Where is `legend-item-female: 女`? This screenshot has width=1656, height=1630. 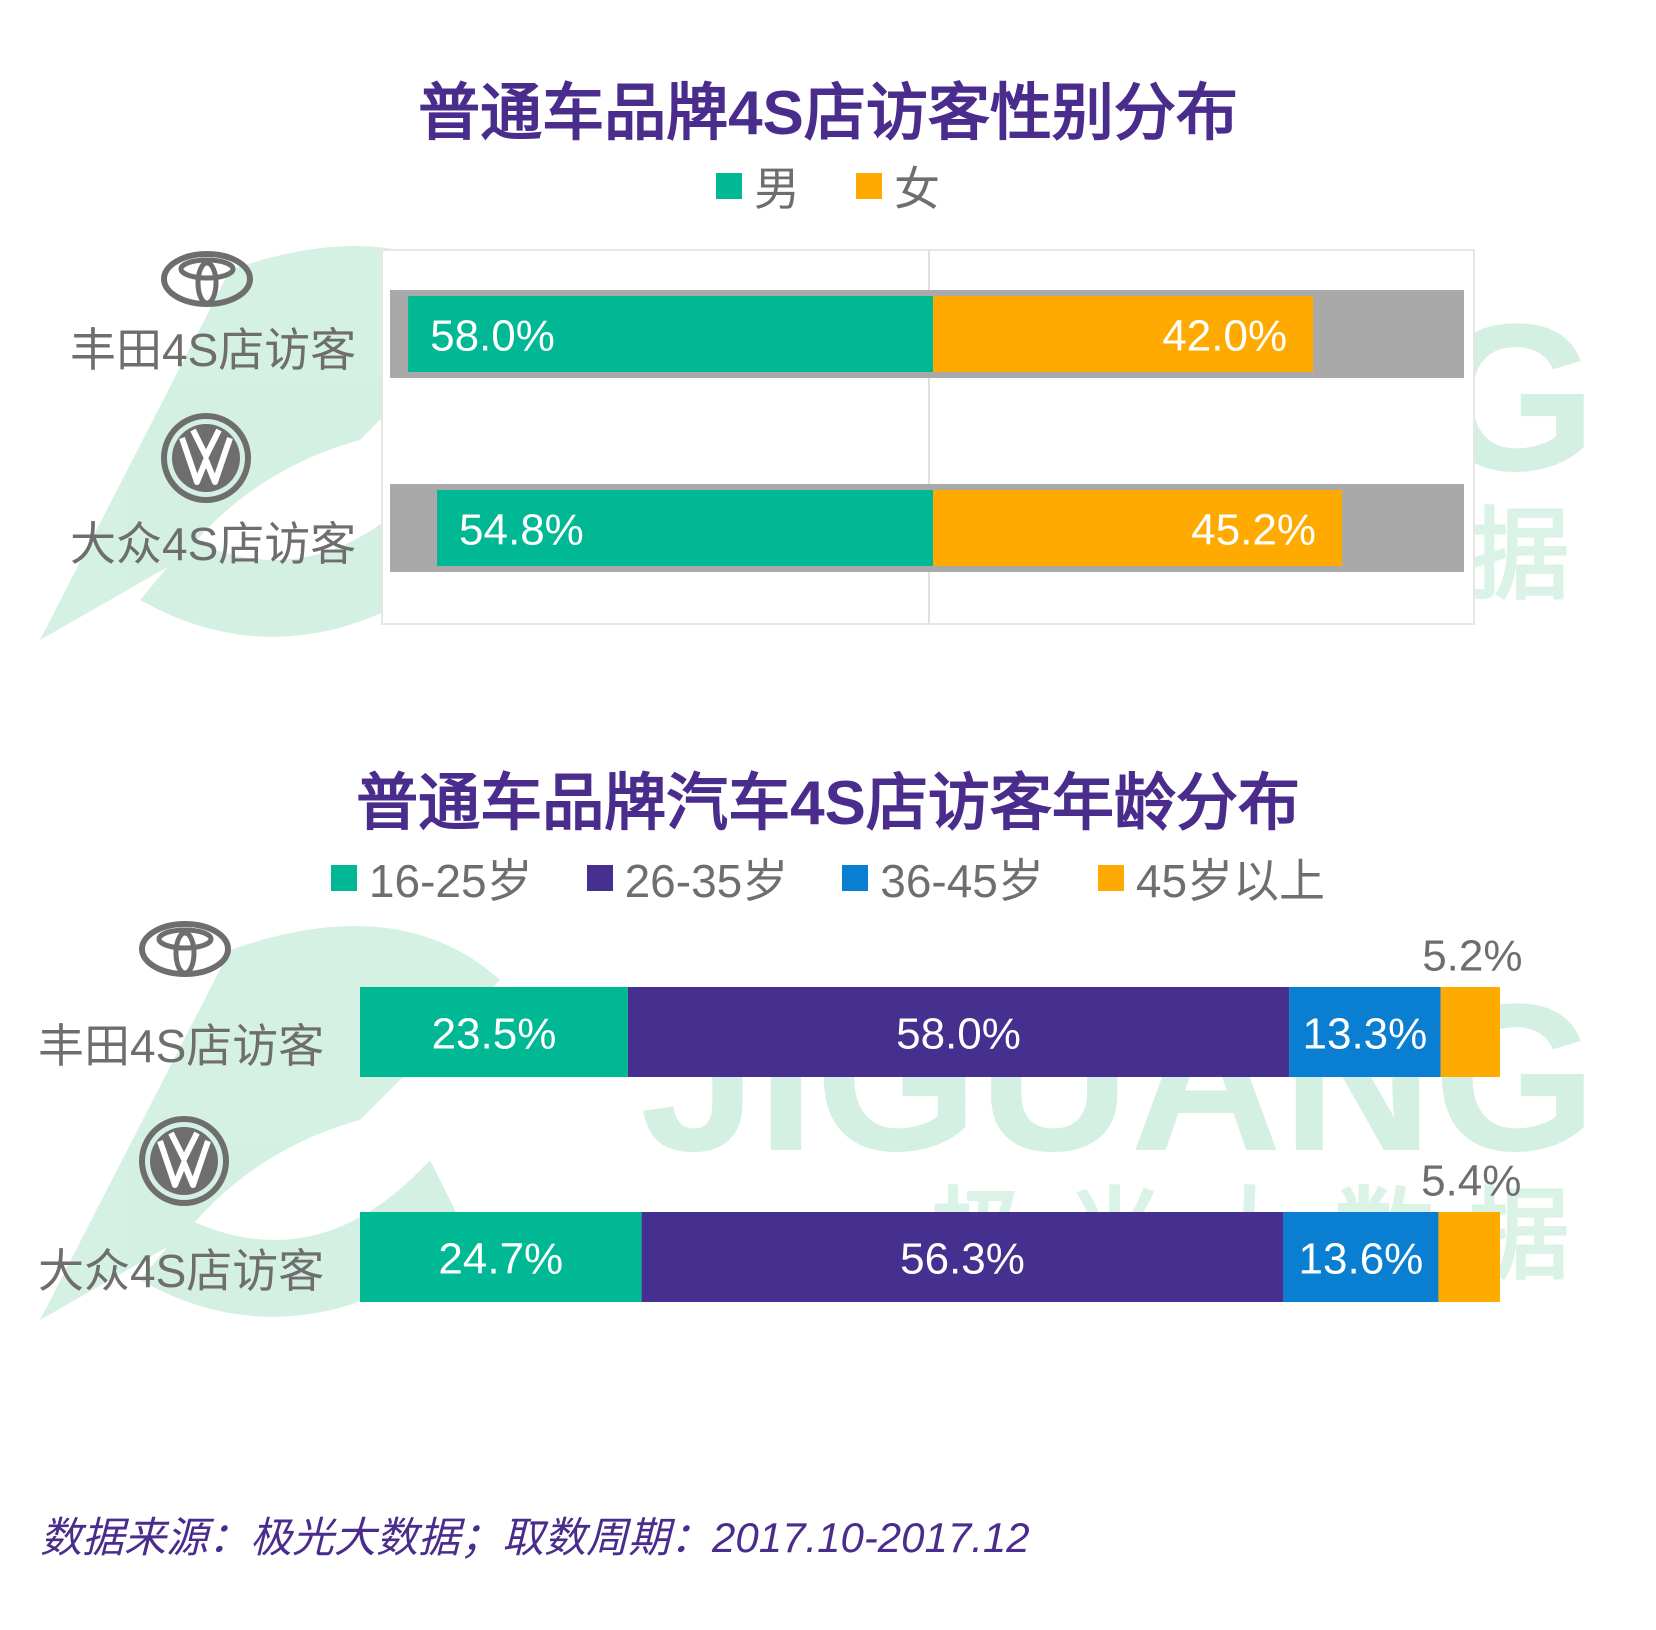 legend-item-female: 女 is located at coordinates (898, 186).